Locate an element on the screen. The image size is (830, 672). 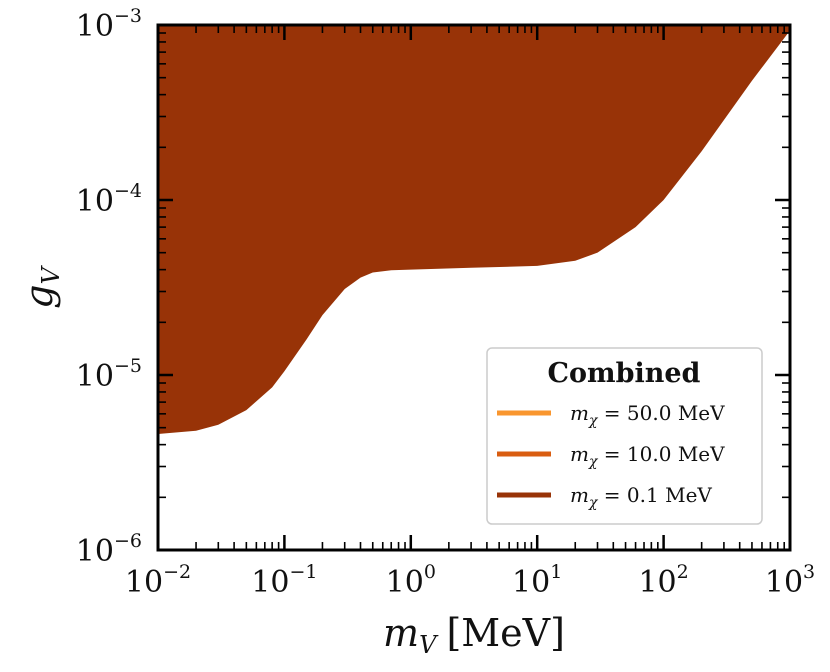
legend-label-2: mχ = 0.1 MeV is located at coordinates (641, 497).